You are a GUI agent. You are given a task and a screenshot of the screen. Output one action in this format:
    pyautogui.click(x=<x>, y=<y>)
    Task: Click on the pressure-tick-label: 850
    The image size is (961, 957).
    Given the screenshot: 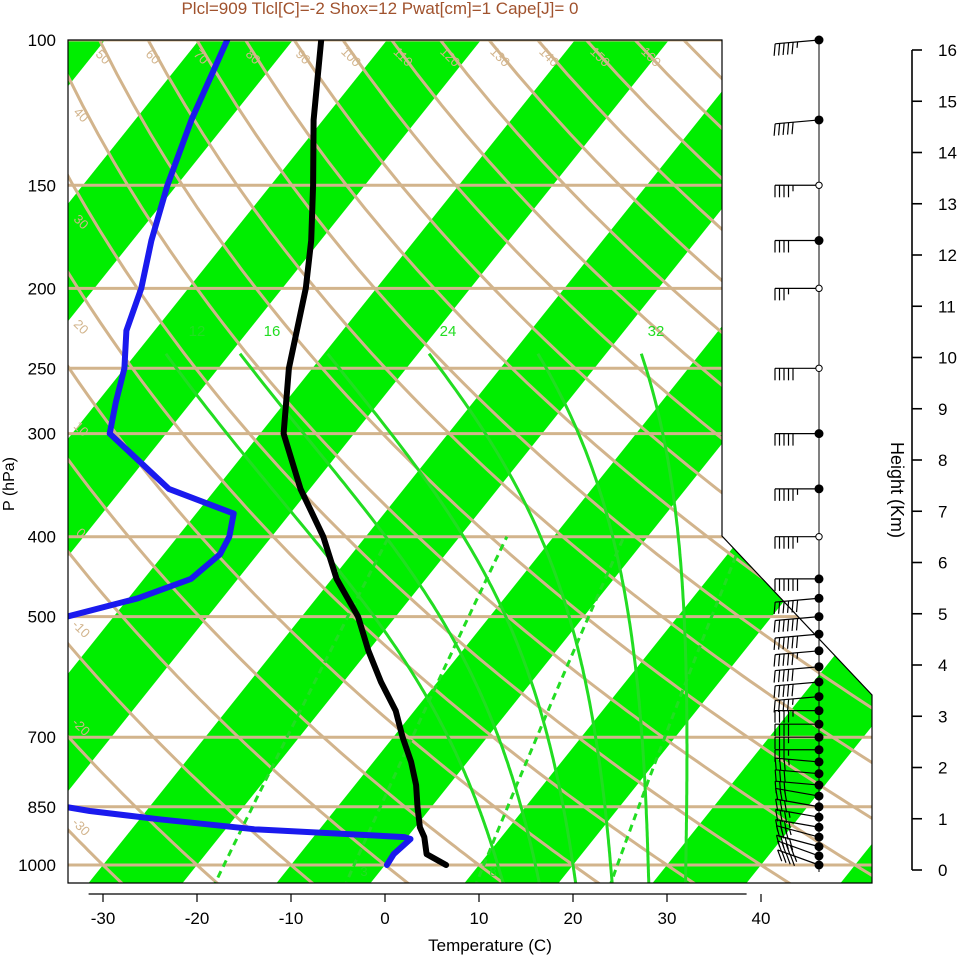 What is the action you would take?
    pyautogui.click(x=42, y=807)
    